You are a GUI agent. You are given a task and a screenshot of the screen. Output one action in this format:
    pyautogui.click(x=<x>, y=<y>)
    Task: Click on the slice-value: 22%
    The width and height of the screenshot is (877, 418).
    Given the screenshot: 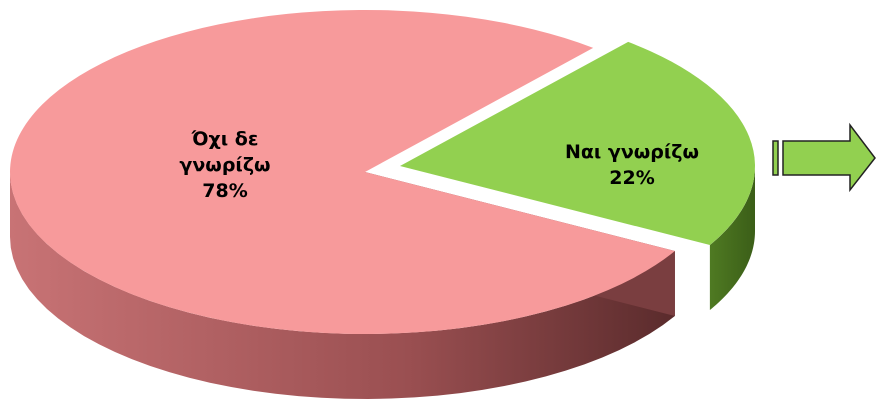 What is the action you would take?
    pyautogui.click(x=632, y=178)
    